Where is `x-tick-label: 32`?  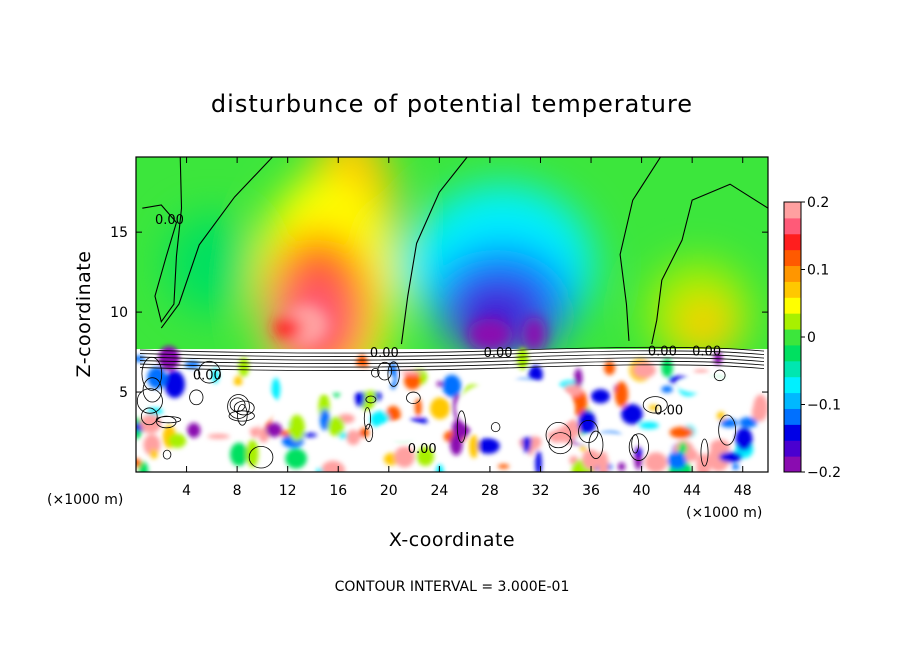
x-tick-label: 32 is located at coordinates (541, 491).